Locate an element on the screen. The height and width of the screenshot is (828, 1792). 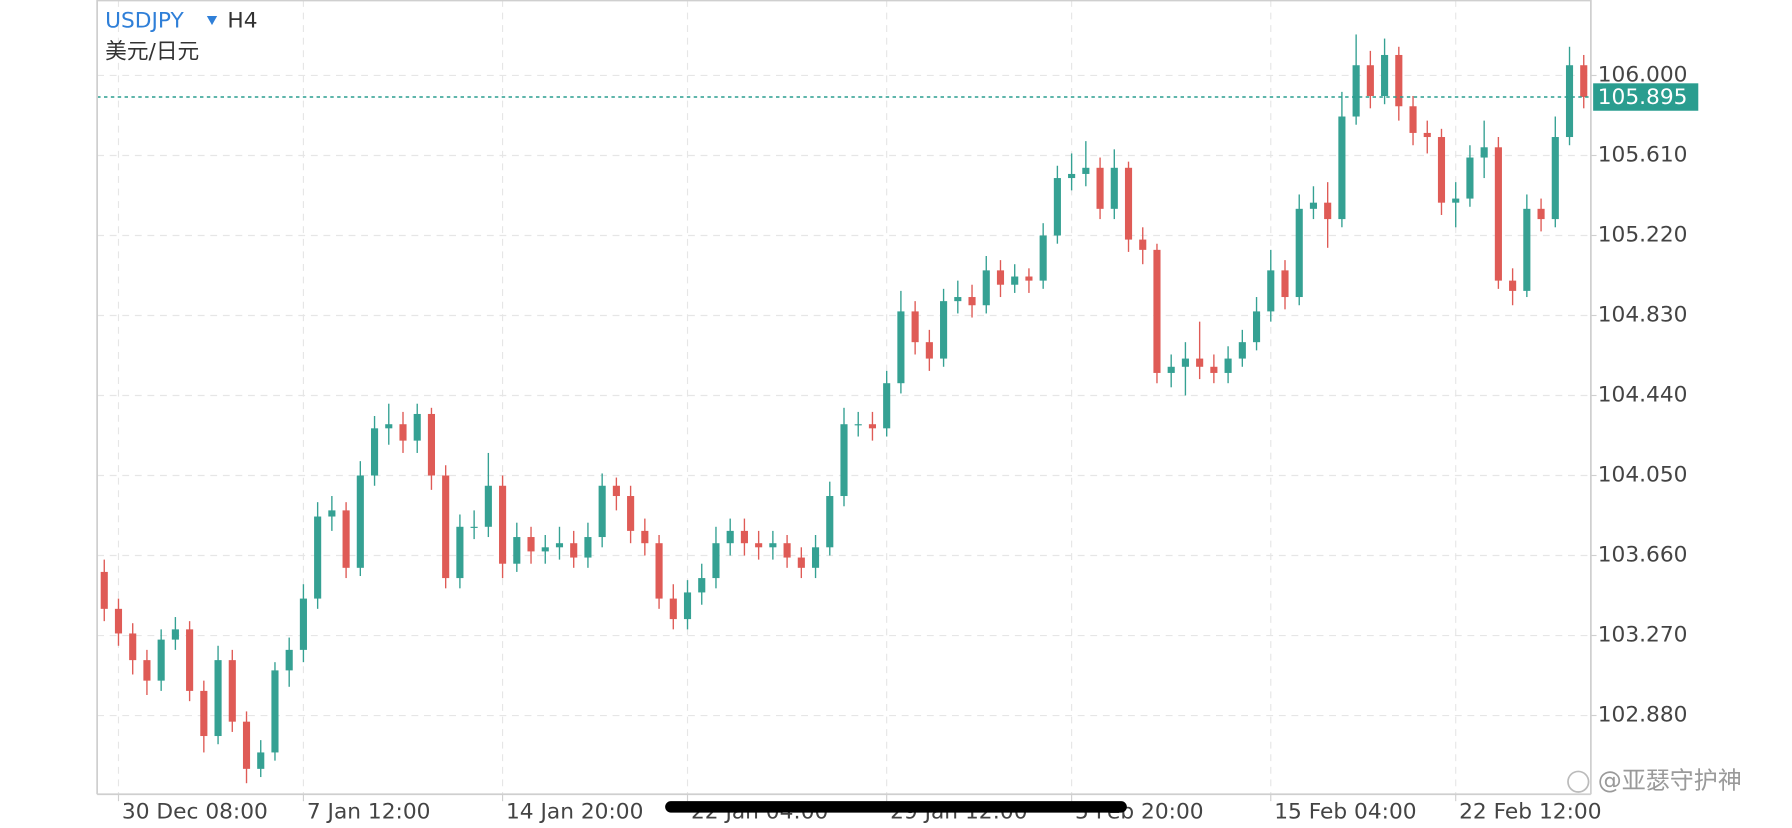
y-tick-label: 104.050 is located at coordinates (1643, 475).